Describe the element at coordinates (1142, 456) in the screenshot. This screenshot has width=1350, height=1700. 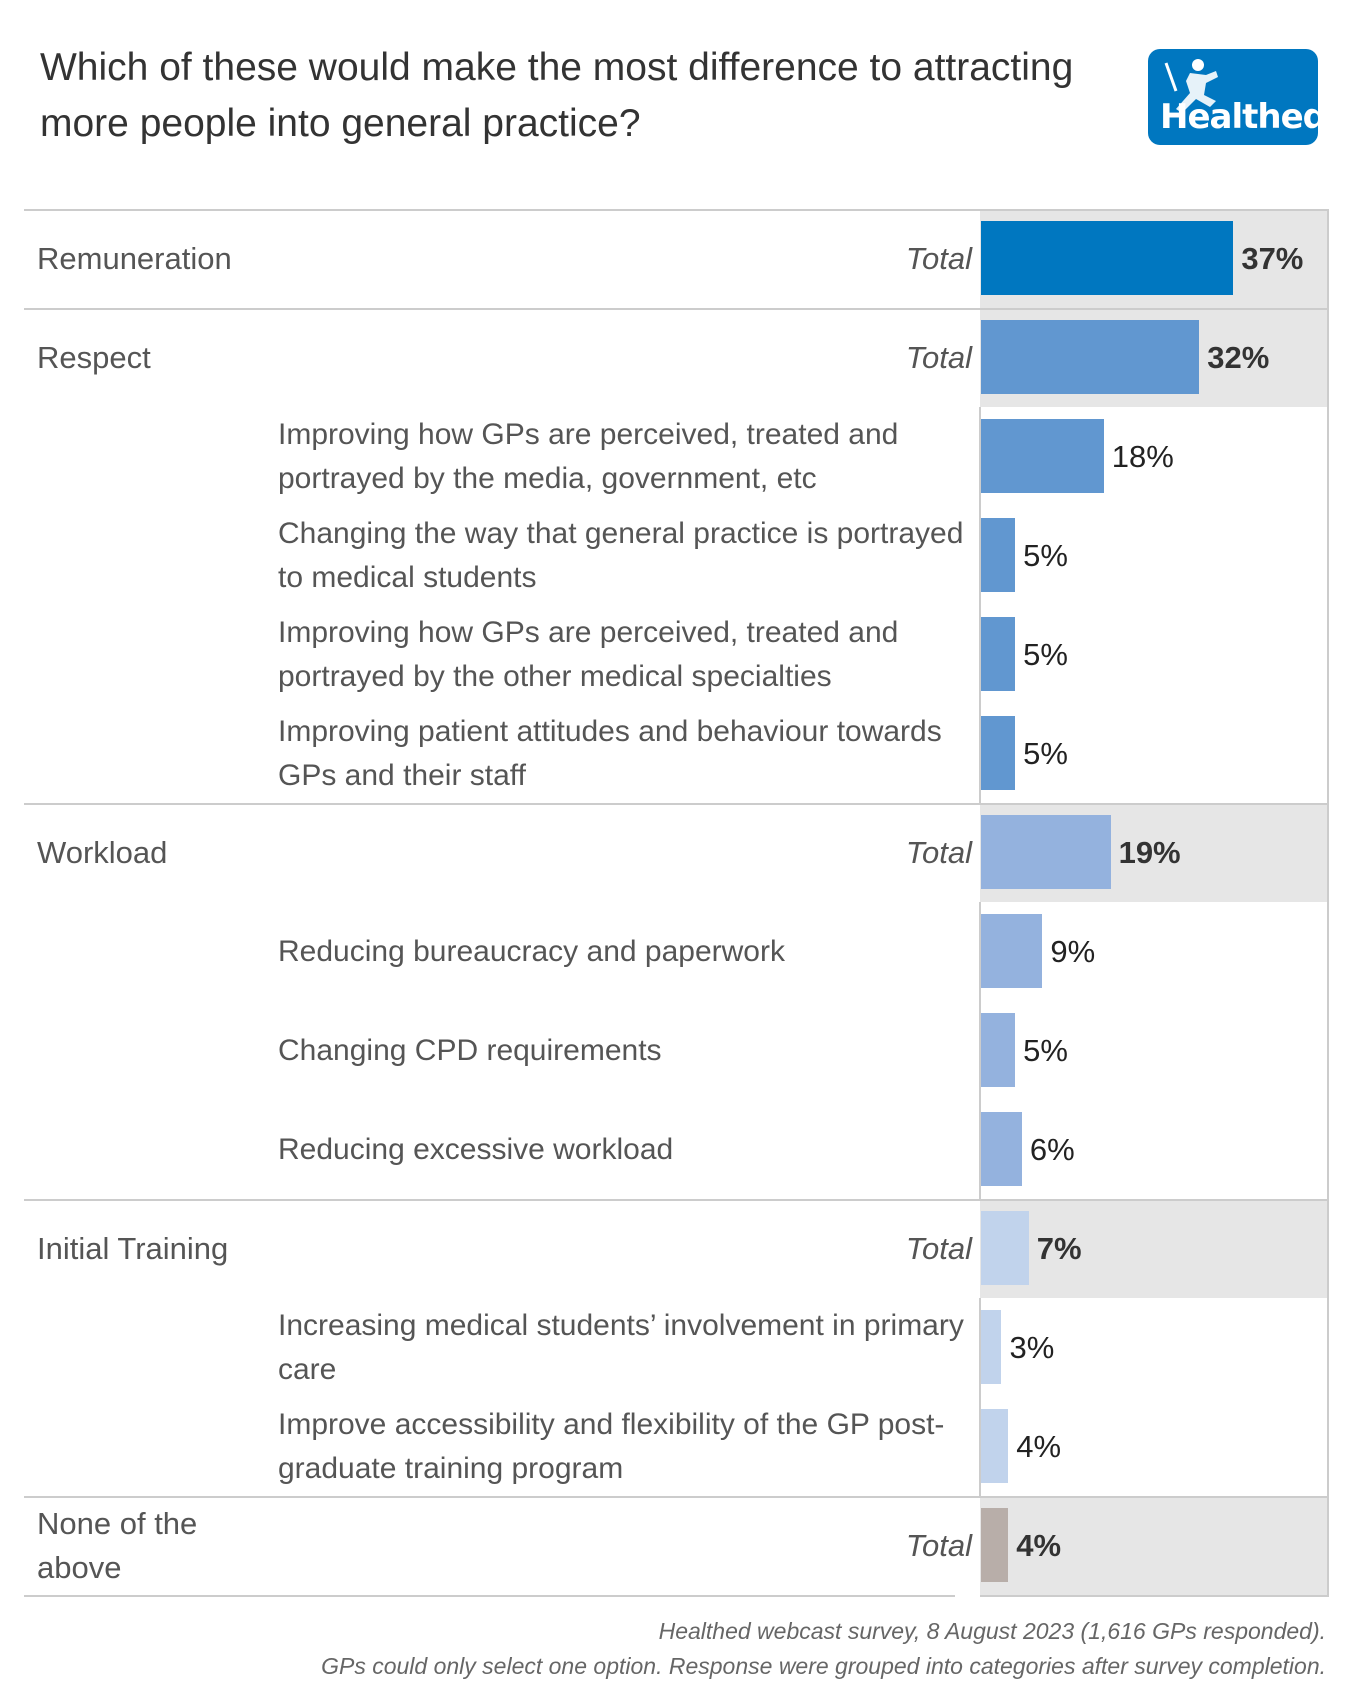
I see `value-label: 18%` at that location.